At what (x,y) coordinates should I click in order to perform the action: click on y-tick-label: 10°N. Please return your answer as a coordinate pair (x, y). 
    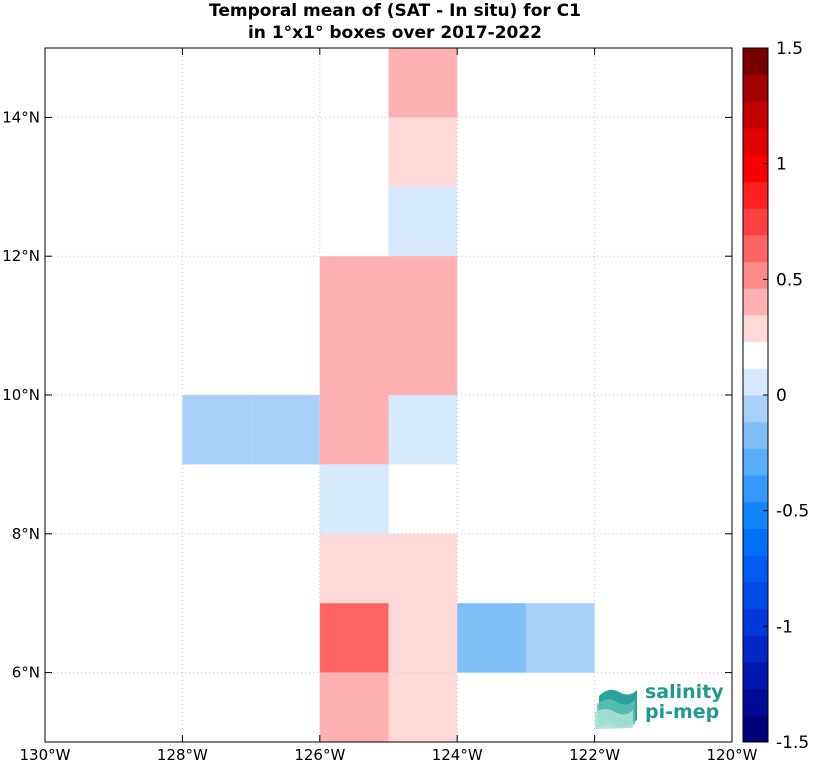
    Looking at the image, I should click on (21, 395).